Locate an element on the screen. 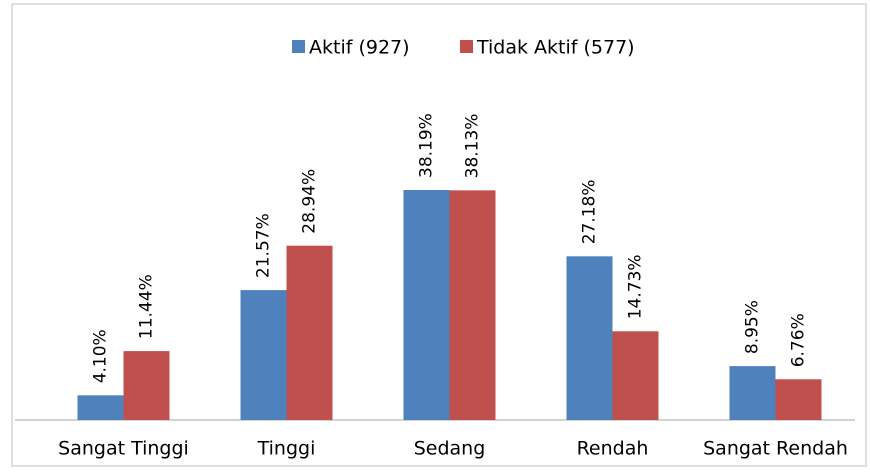 The width and height of the screenshot is (870, 473). x-tick-label: Sangat Tinggi is located at coordinates (123, 449).